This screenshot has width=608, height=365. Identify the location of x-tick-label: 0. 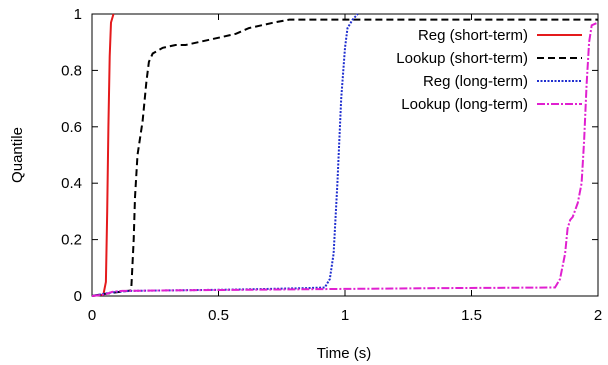
(92, 315).